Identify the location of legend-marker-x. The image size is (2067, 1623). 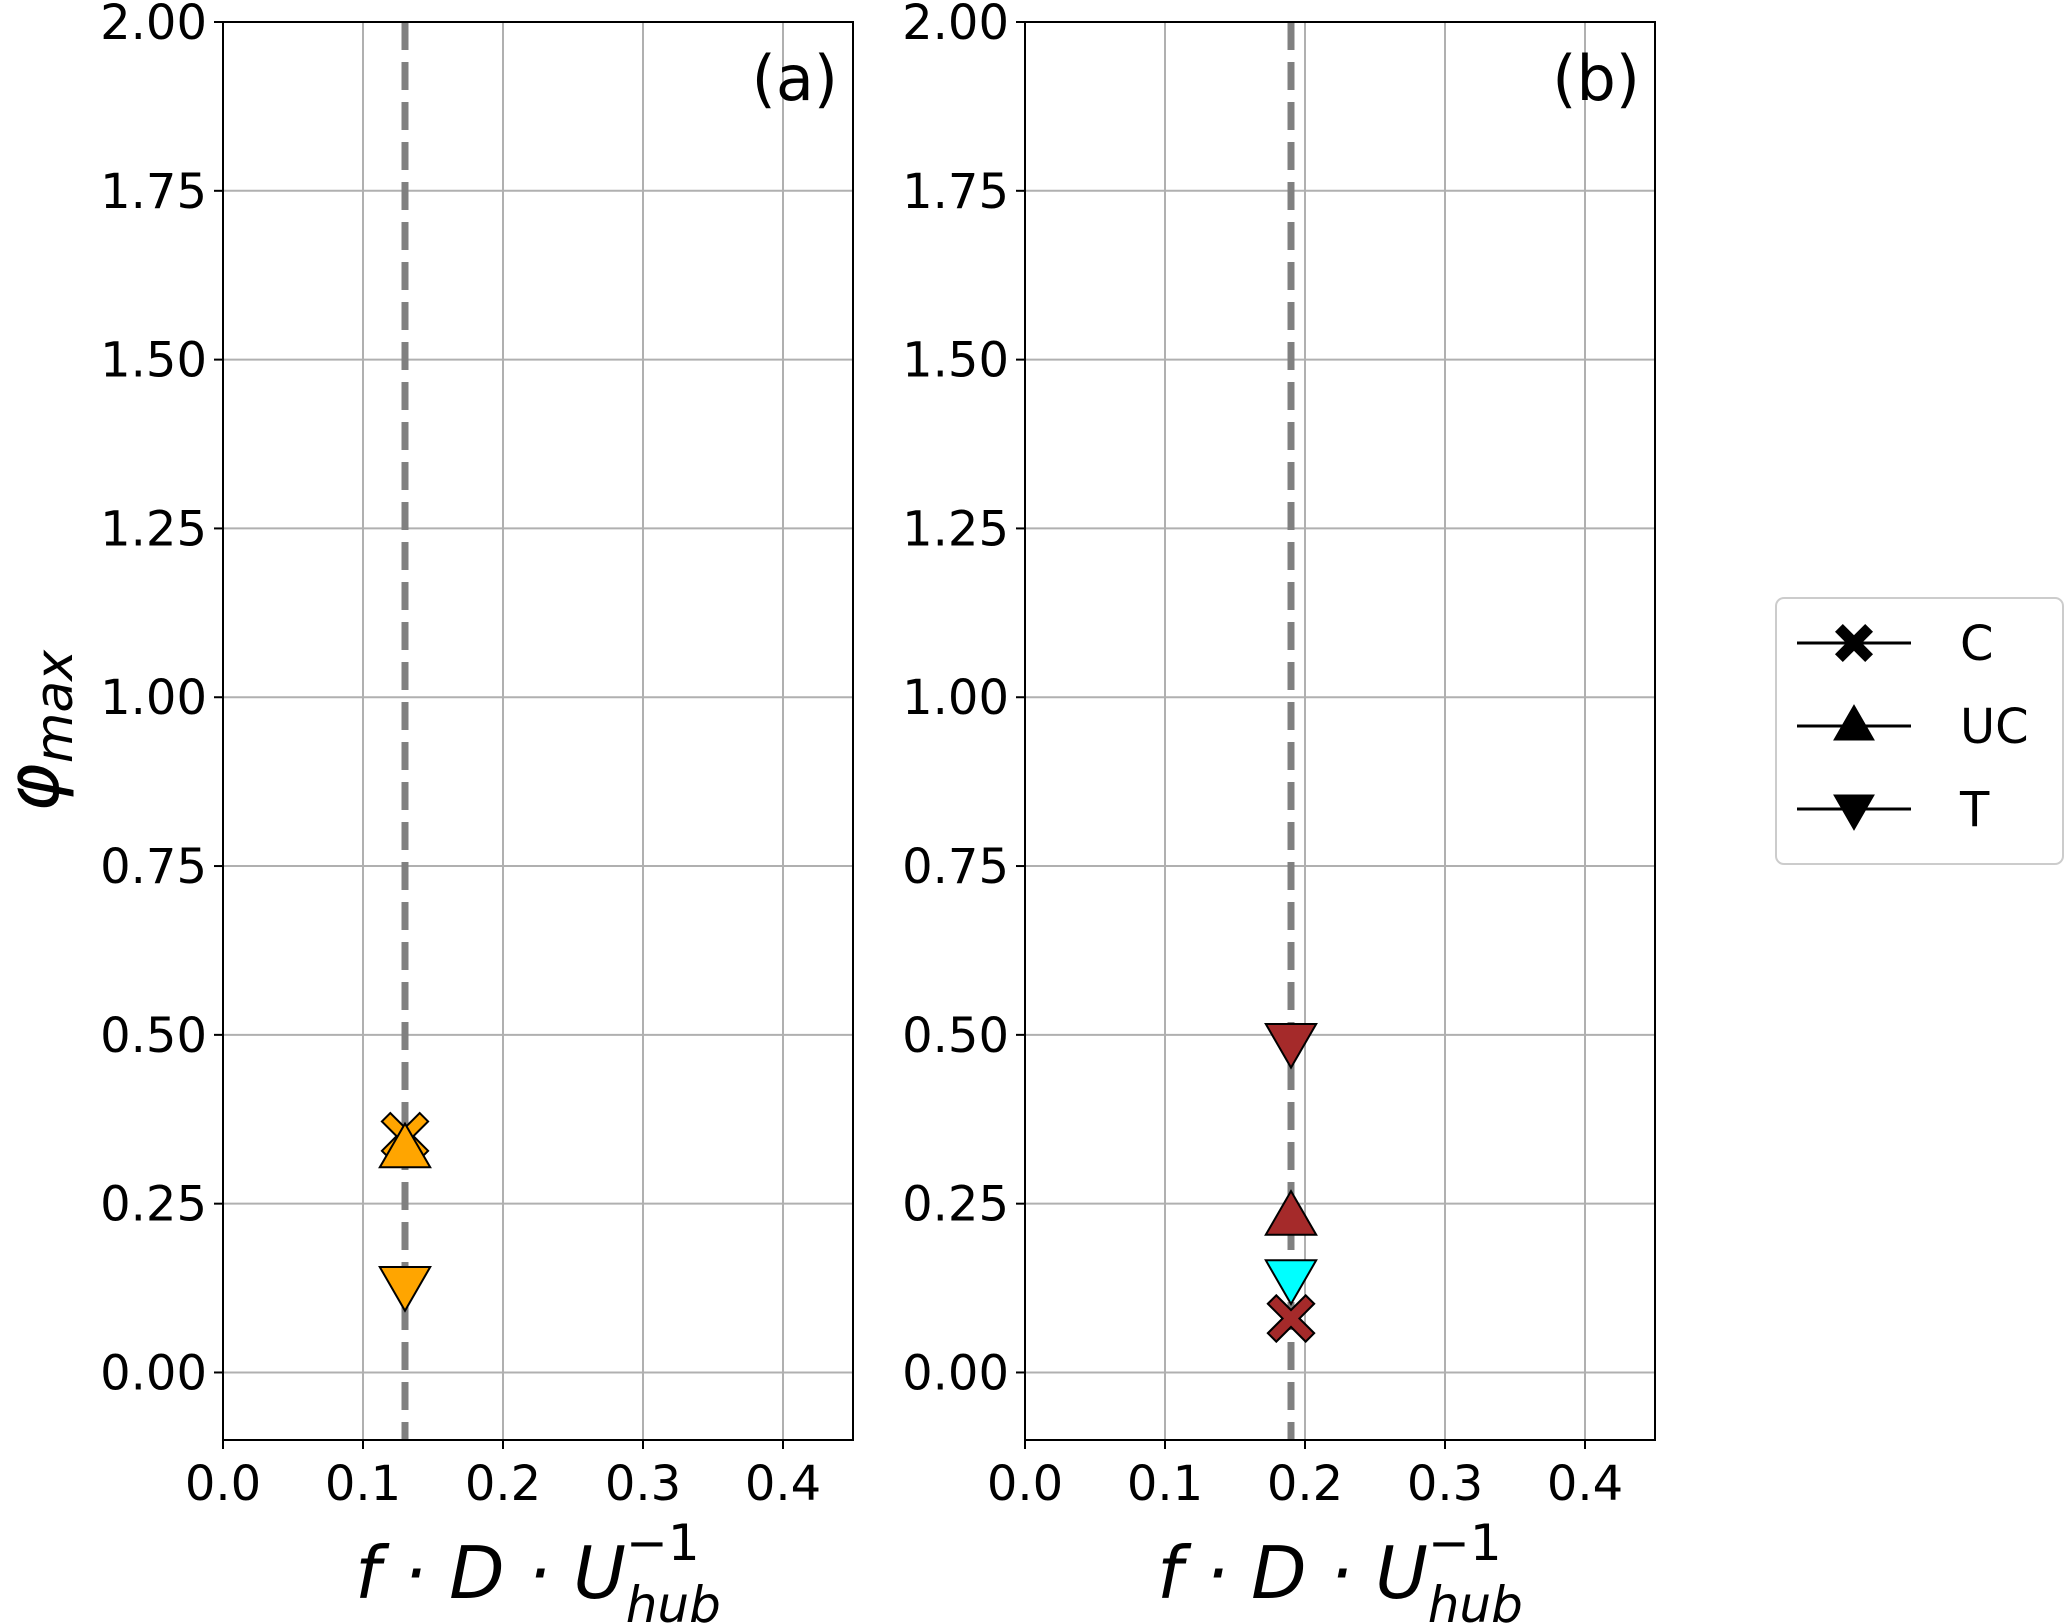
(1854, 643).